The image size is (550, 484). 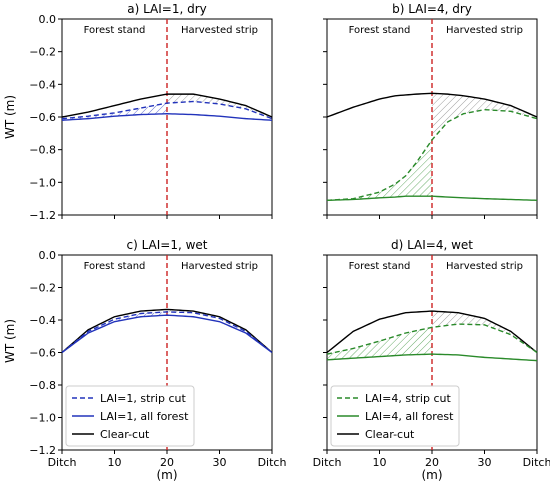 What do you see at coordinates (10, 341) in the screenshot?
I see `y-axis-label-bottom: WT (m)` at bounding box center [10, 341].